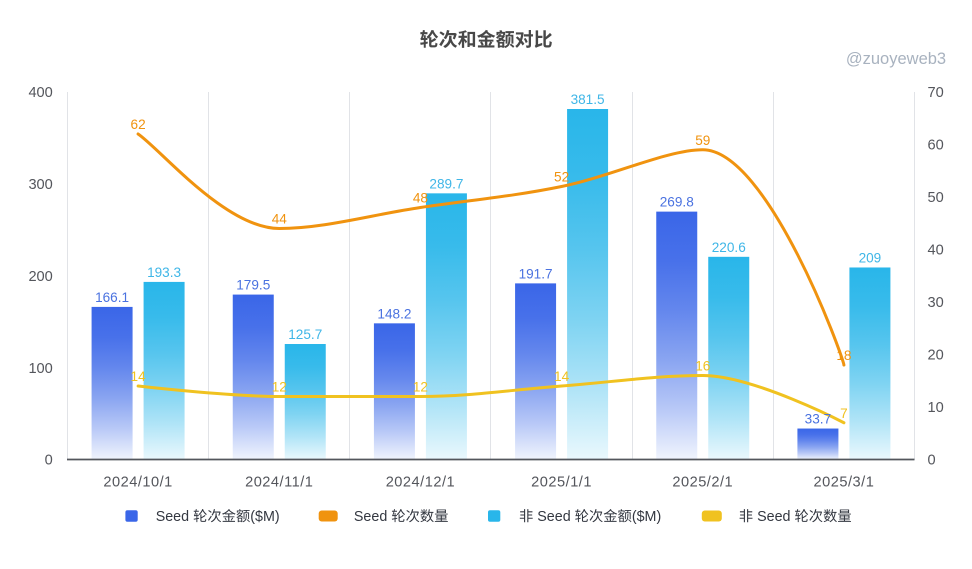  Describe the element at coordinates (818, 419) in the screenshot. I see `svg-text: 33.7` at that location.